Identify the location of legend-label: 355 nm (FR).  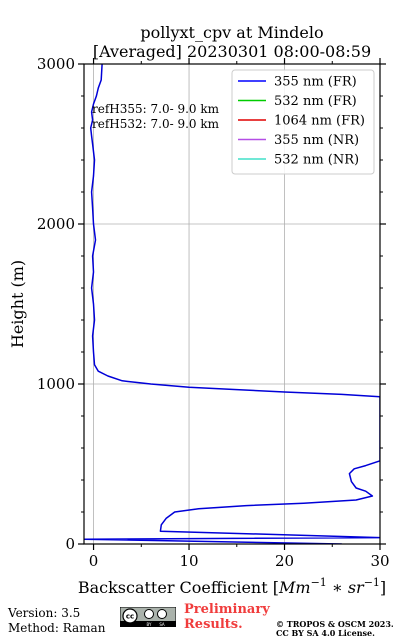
(315, 82).